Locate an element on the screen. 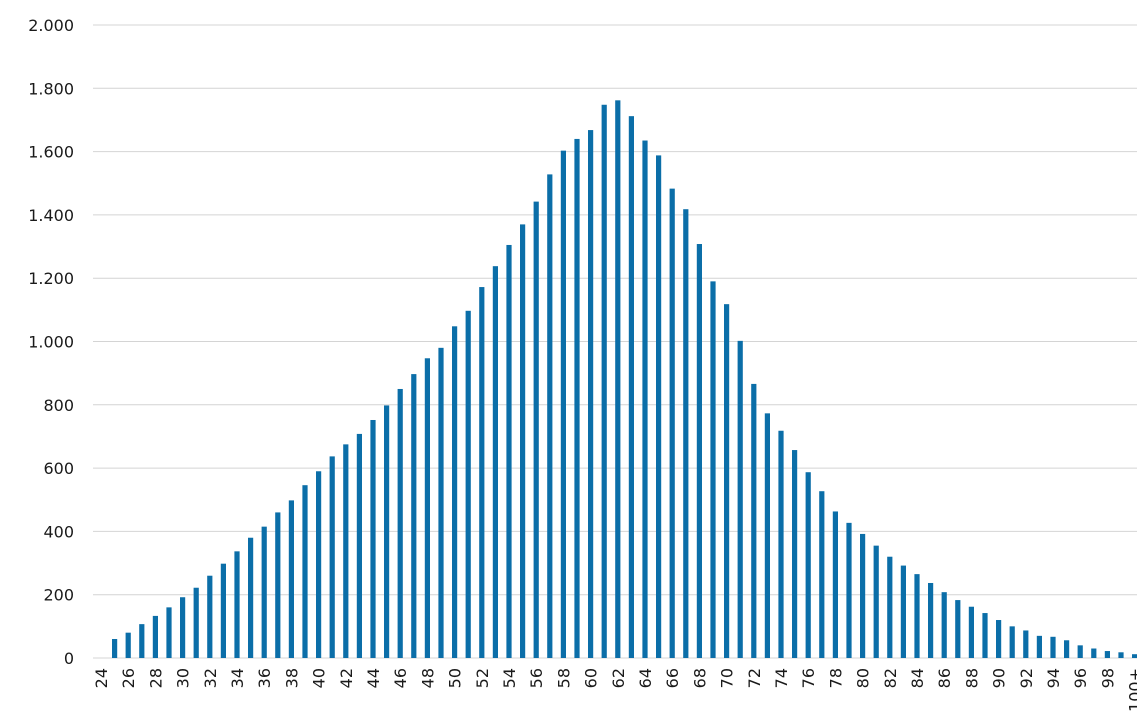 The image size is (1137, 720). x-tick-label: 76 is located at coordinates (808, 678).